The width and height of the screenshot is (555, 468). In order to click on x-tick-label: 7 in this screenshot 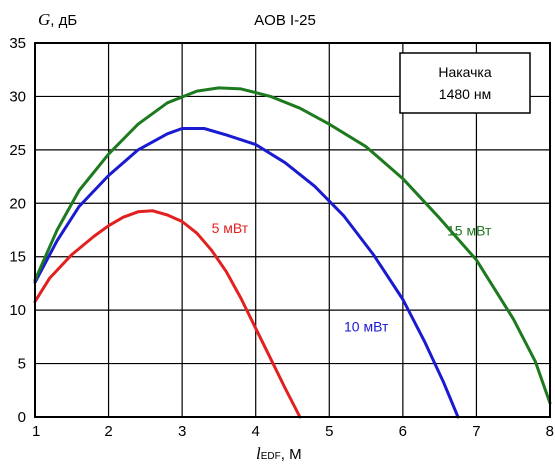, I will do `click(476, 431)`.